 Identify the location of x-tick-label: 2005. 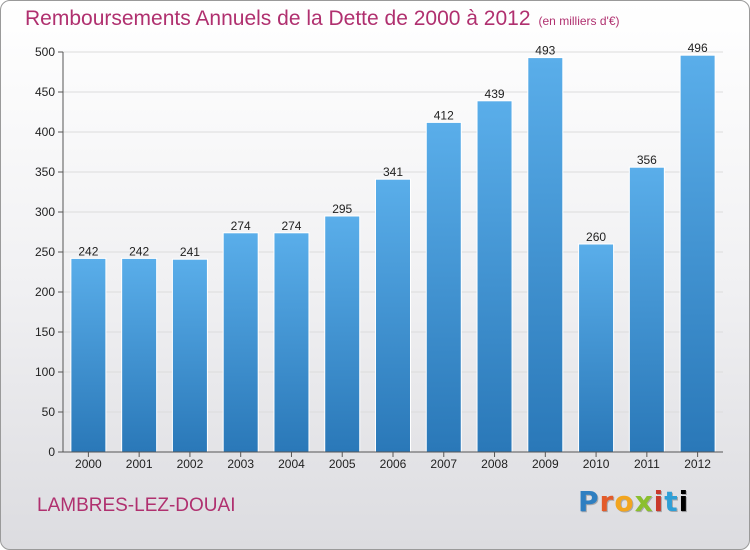
(342, 464).